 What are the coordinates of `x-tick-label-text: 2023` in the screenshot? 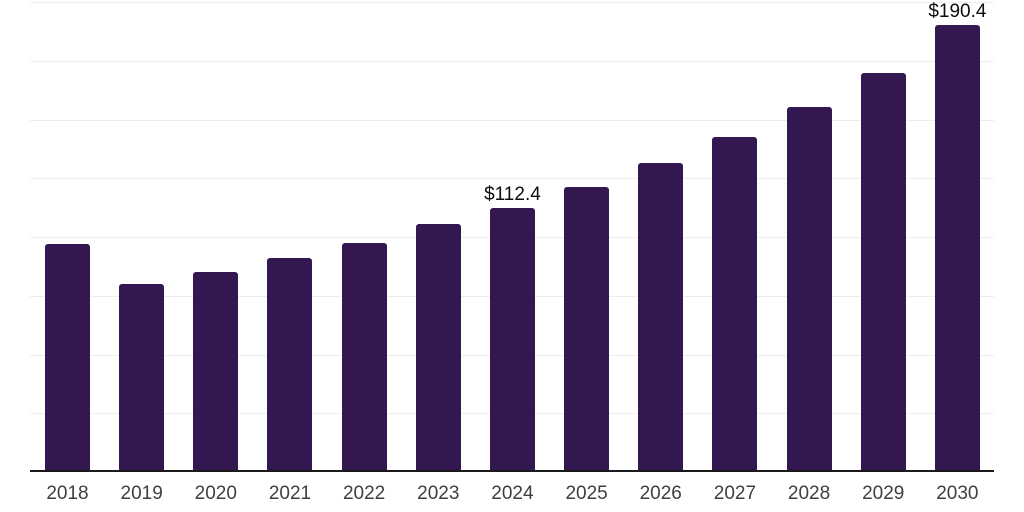 It's located at (438, 493).